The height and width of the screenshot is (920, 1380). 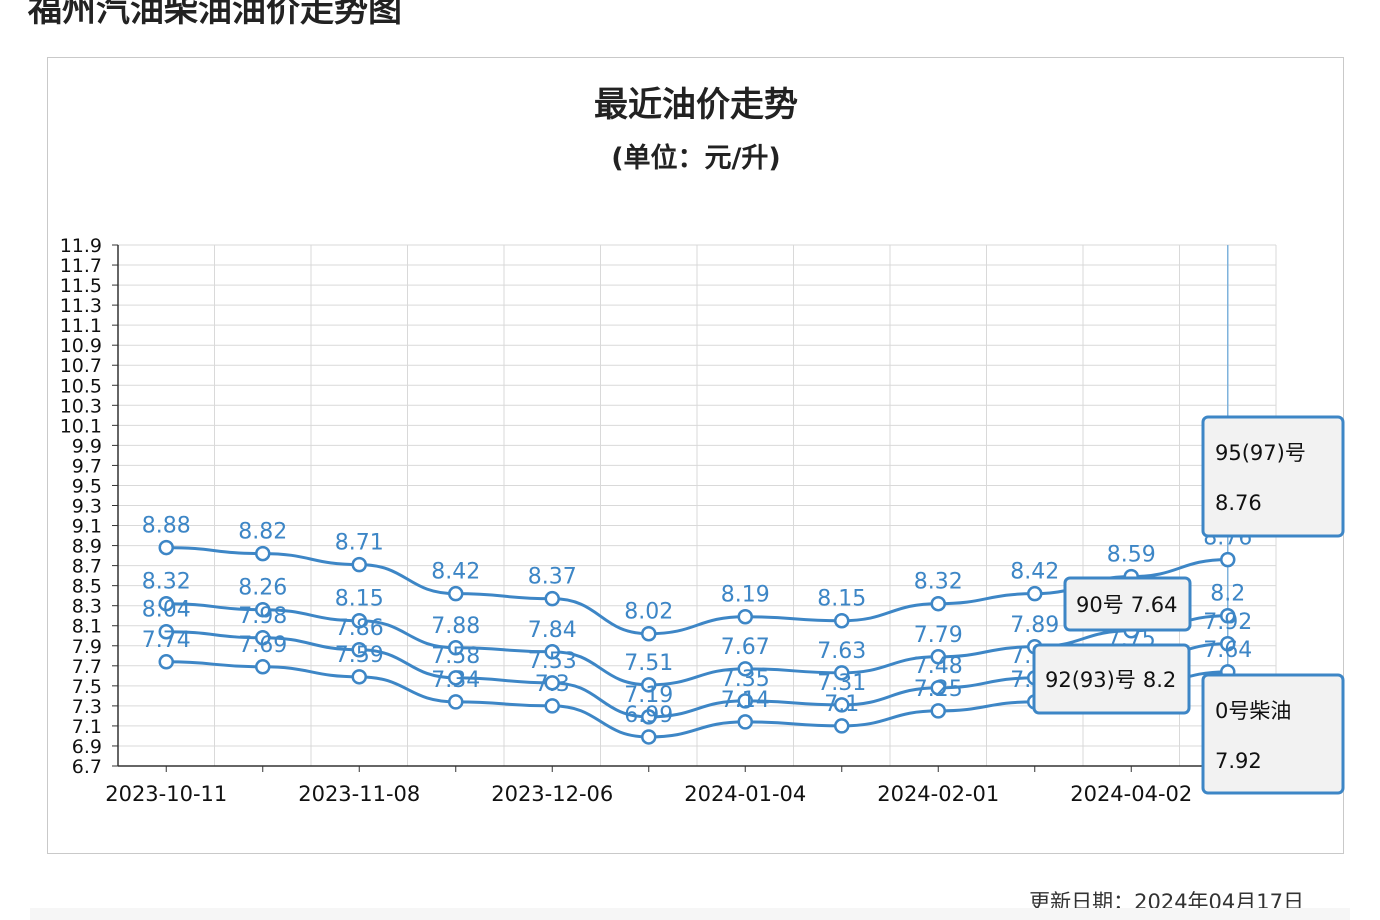 What do you see at coordinates (455, 572) in the screenshot?
I see `data-label: 8.42` at bounding box center [455, 572].